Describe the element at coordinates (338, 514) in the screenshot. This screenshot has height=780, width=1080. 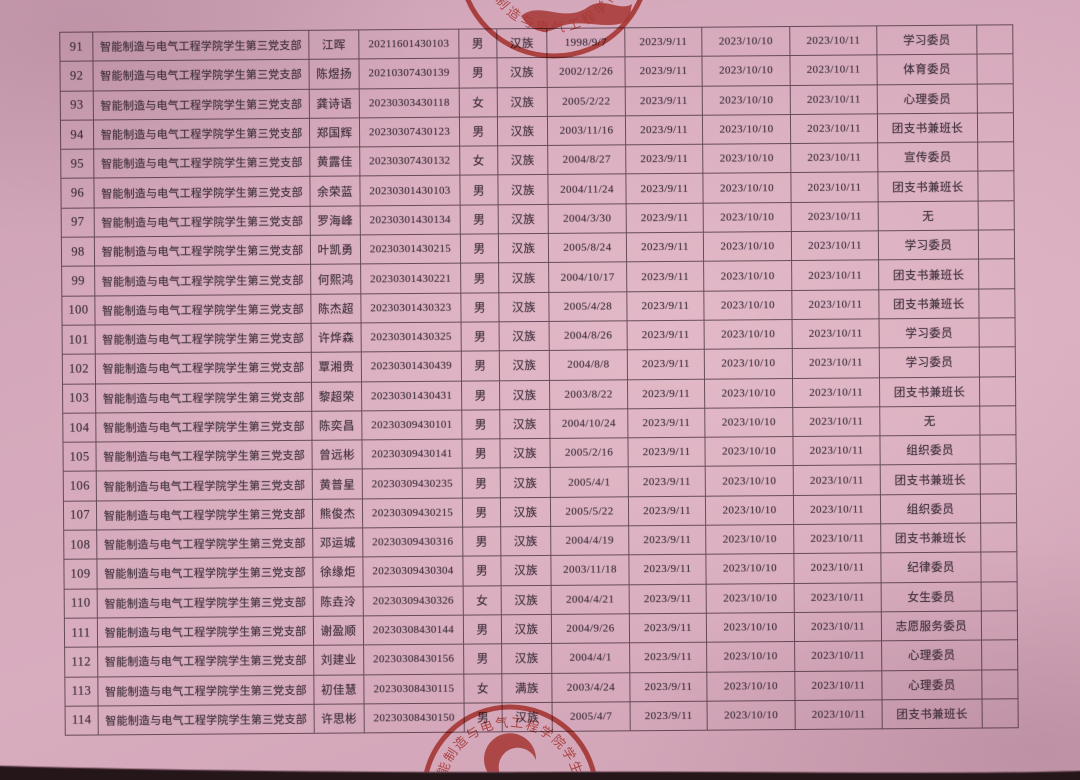
I see `cell-name: 熊俊杰` at that location.